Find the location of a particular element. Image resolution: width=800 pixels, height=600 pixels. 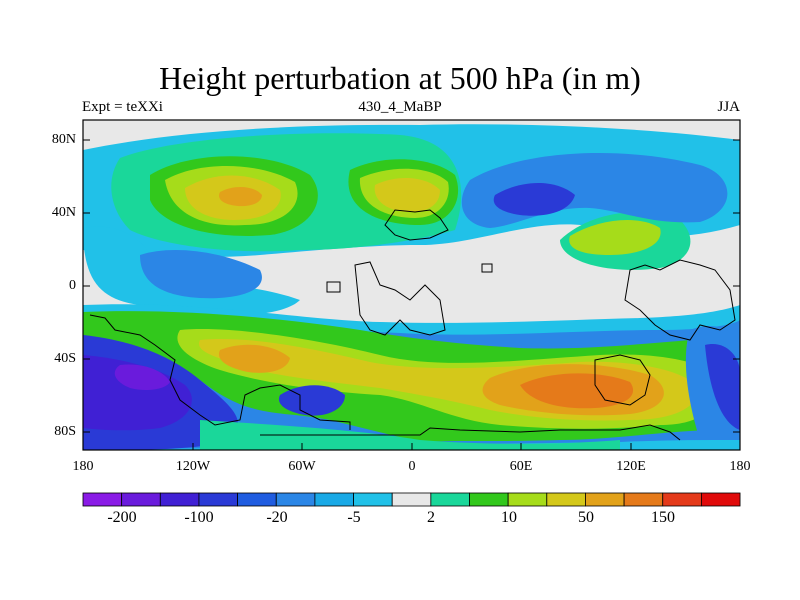

south-neg-west-purple is located at coordinates (142, 377).